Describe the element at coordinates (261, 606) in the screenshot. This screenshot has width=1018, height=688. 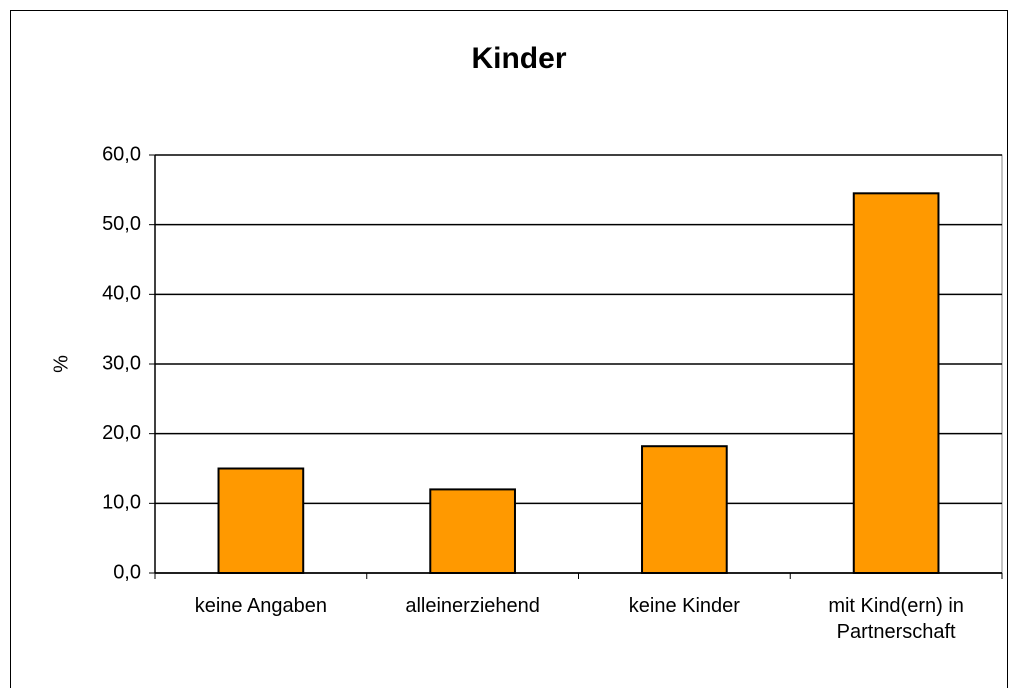
I see `x-tick-label: keine Angaben` at that location.